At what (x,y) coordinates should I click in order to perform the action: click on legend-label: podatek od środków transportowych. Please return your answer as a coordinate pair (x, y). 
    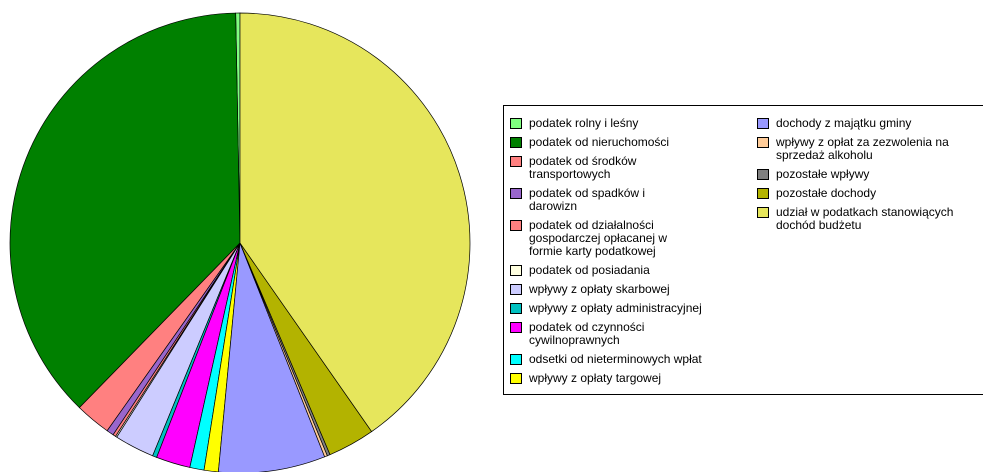
    Looking at the image, I should click on (583, 167).